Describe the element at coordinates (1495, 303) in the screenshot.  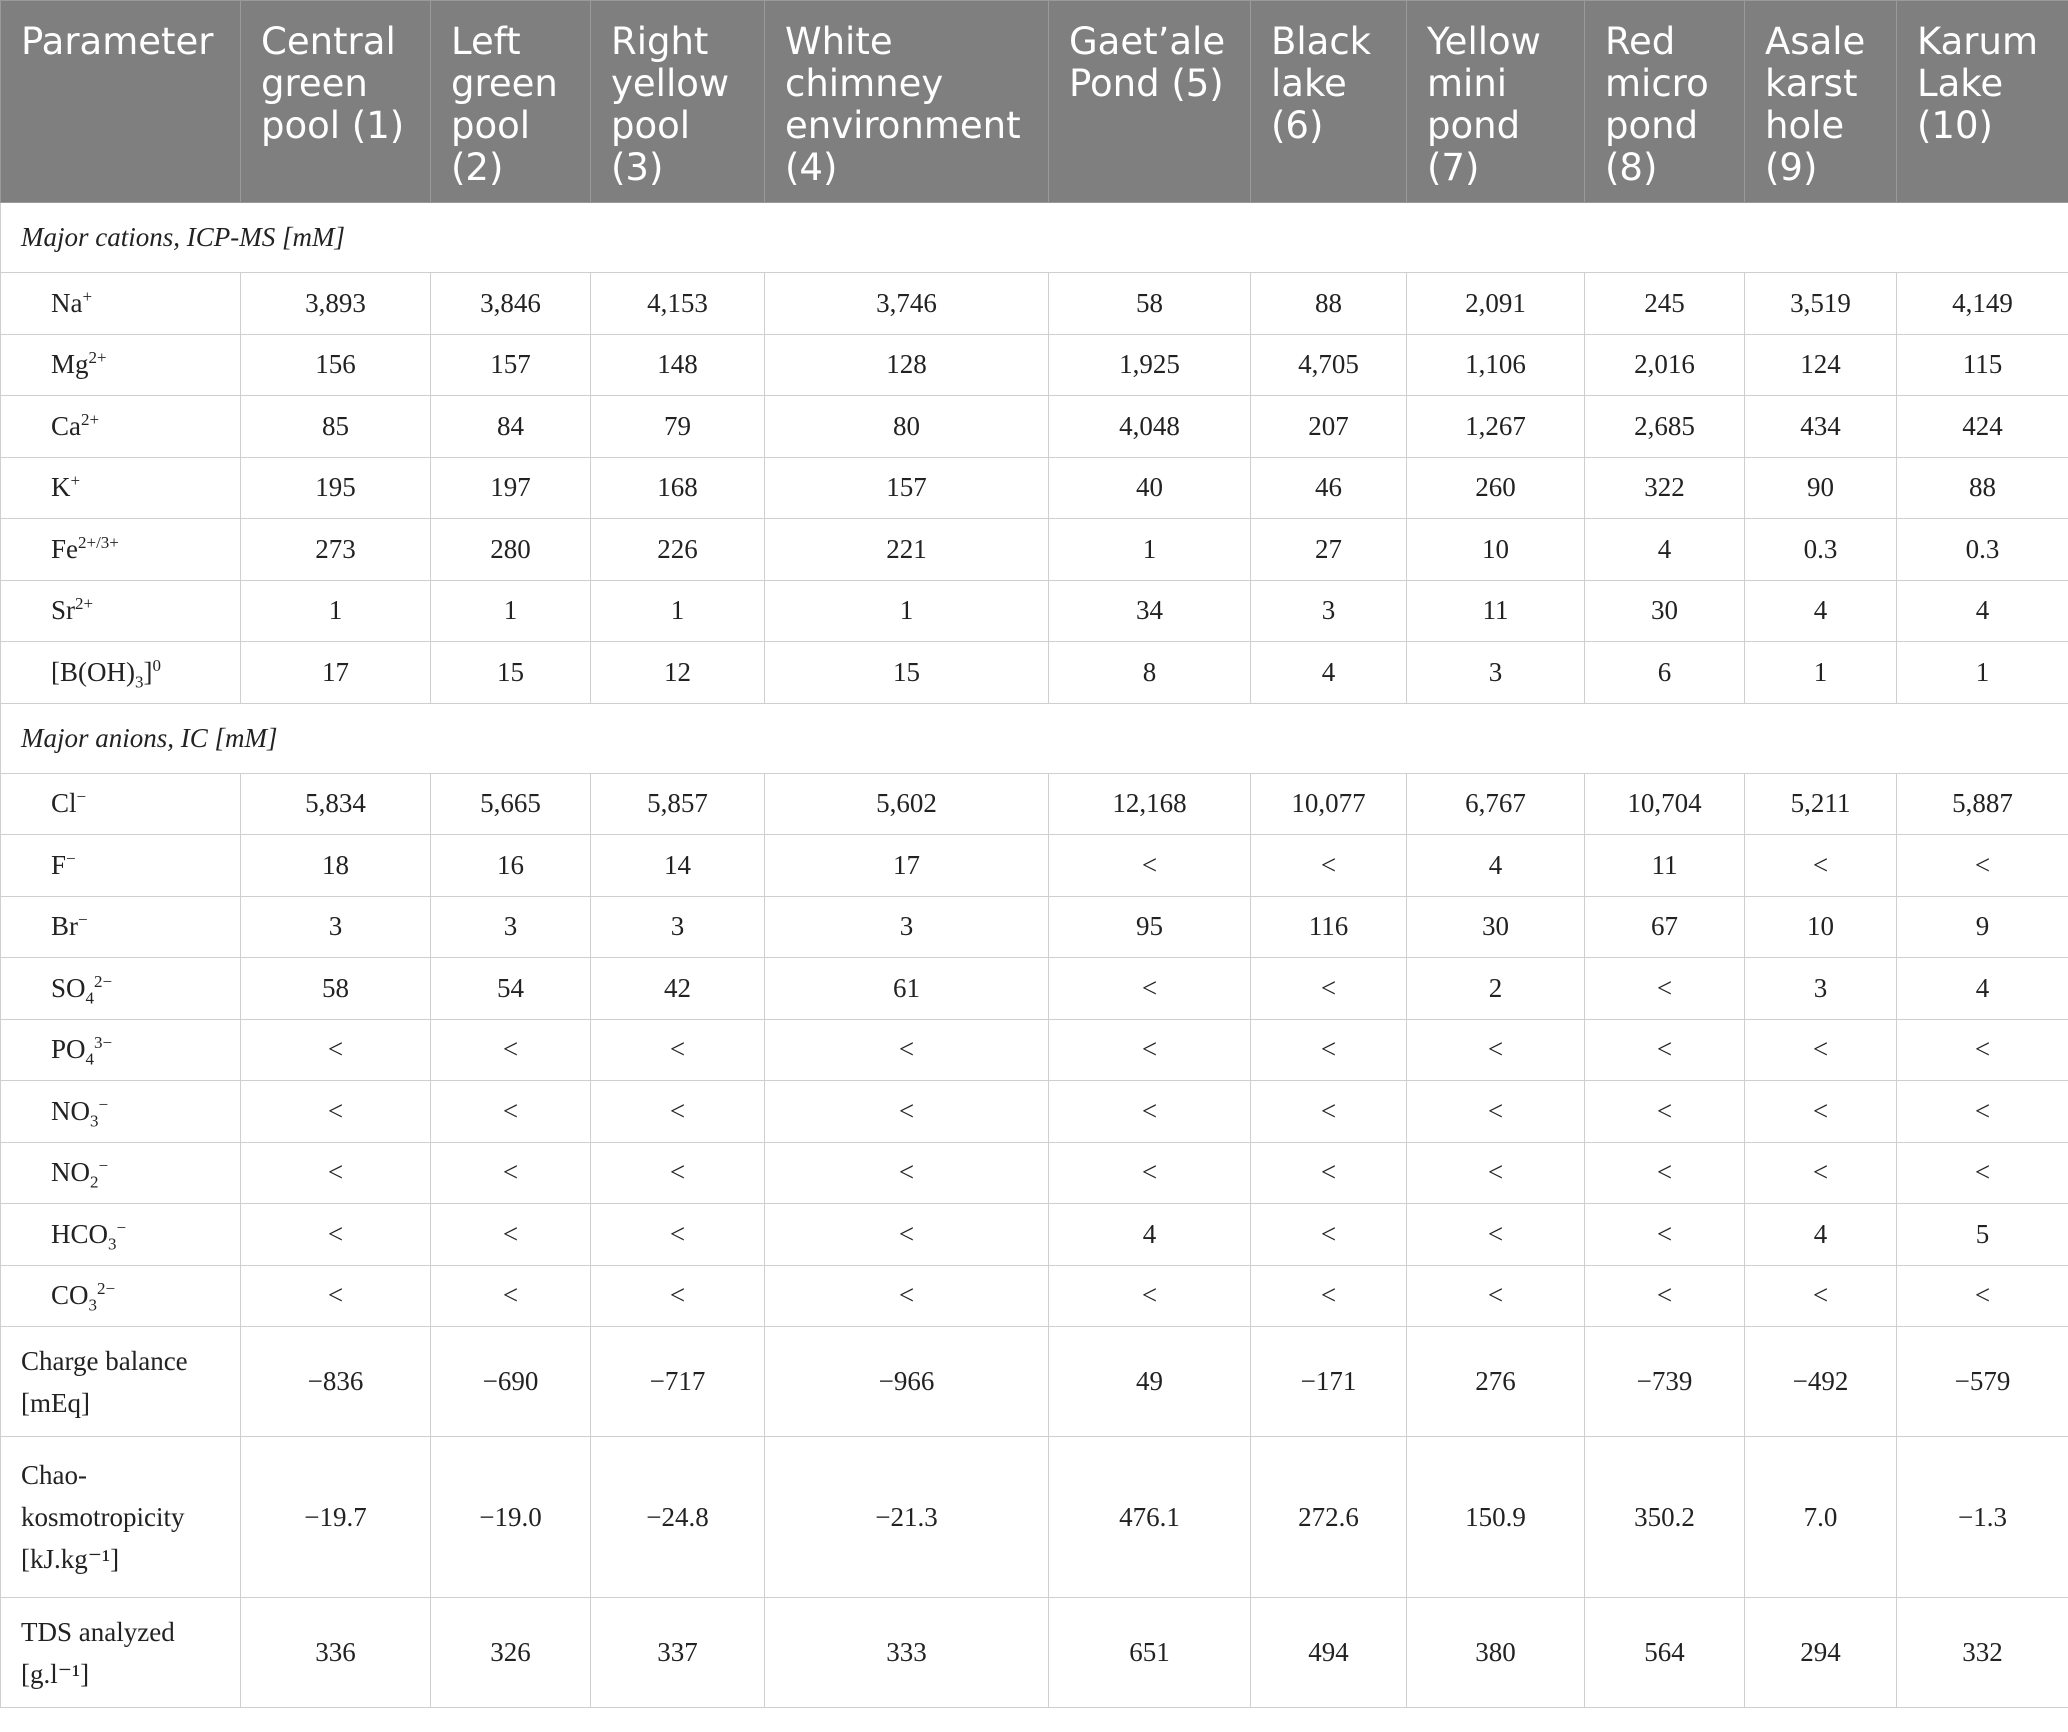
I see `value-cell: 2,091` at that location.